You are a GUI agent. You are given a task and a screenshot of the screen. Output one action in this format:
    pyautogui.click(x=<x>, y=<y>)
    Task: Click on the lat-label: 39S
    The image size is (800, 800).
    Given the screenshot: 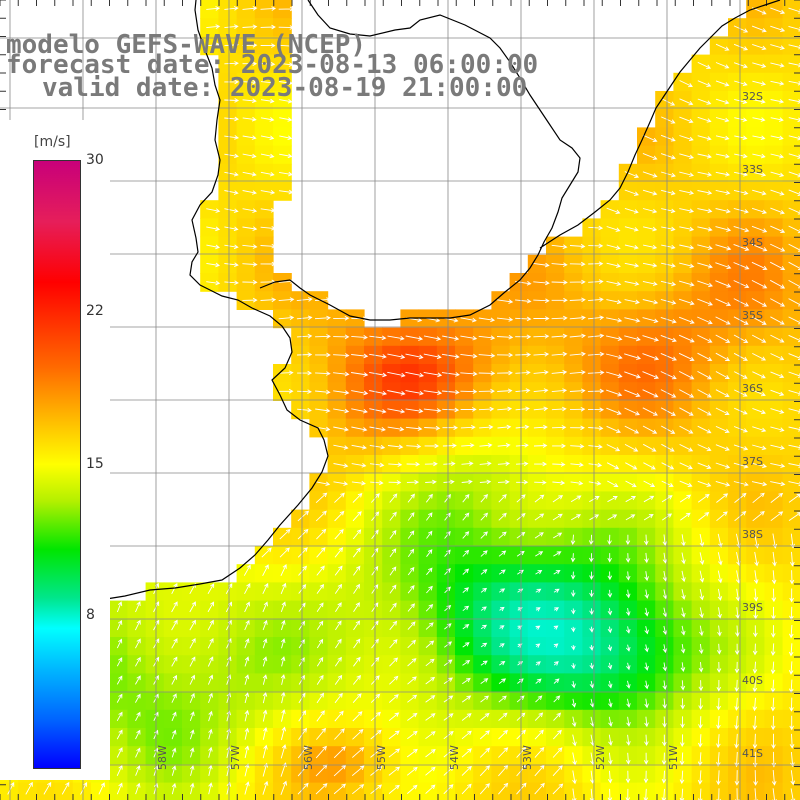 What is the action you would take?
    pyautogui.click(x=752, y=607)
    